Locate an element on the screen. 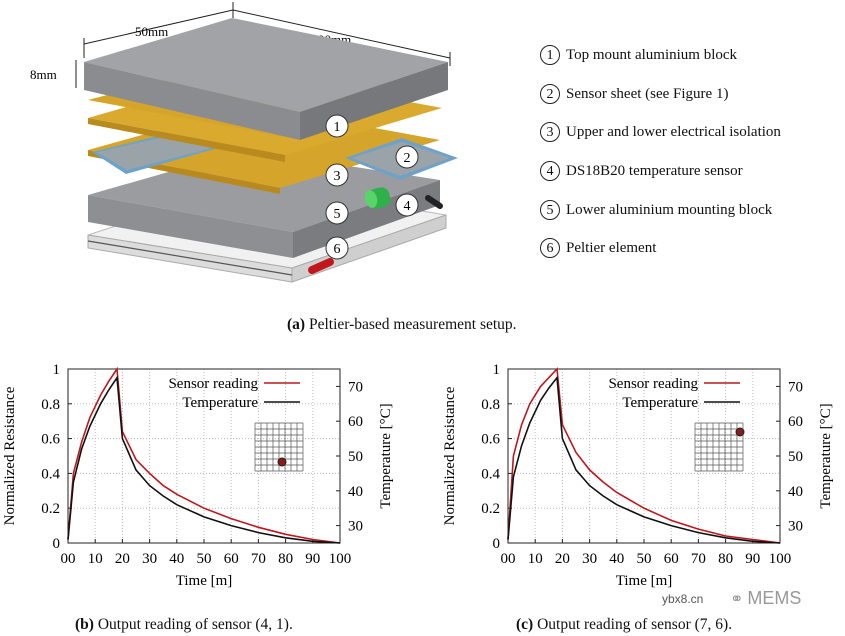  legend-number: 4 is located at coordinates (550, 171).